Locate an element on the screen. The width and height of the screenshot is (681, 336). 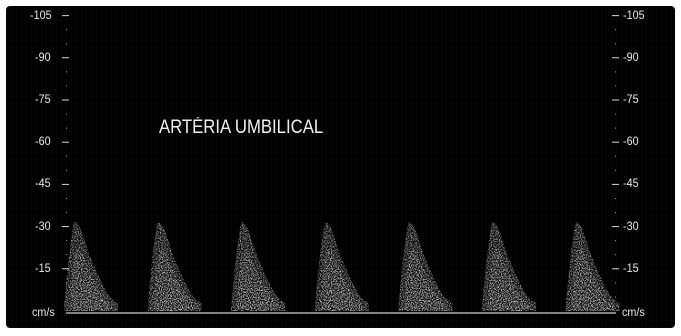
right-tick-label: -45 is located at coordinates (631, 183).